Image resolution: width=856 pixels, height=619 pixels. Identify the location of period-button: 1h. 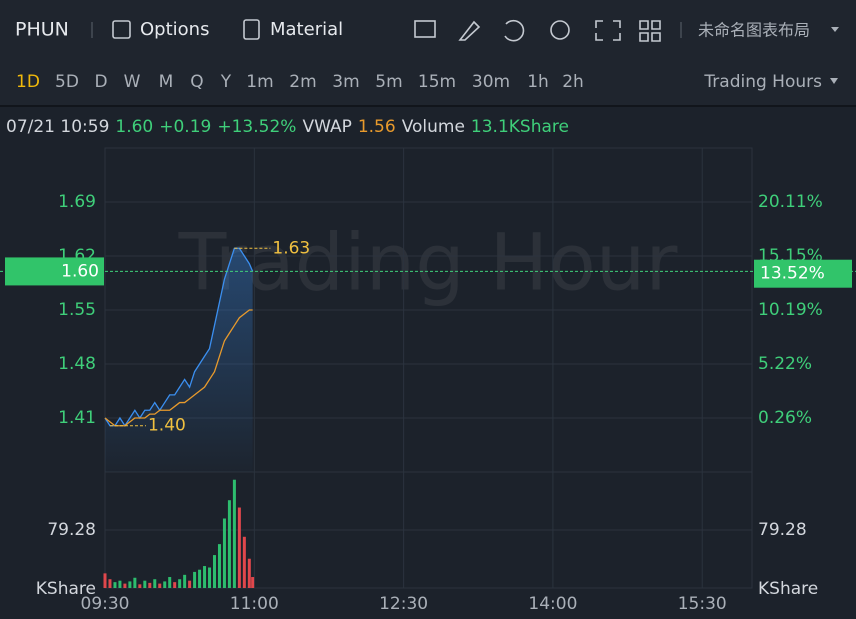
(538, 82).